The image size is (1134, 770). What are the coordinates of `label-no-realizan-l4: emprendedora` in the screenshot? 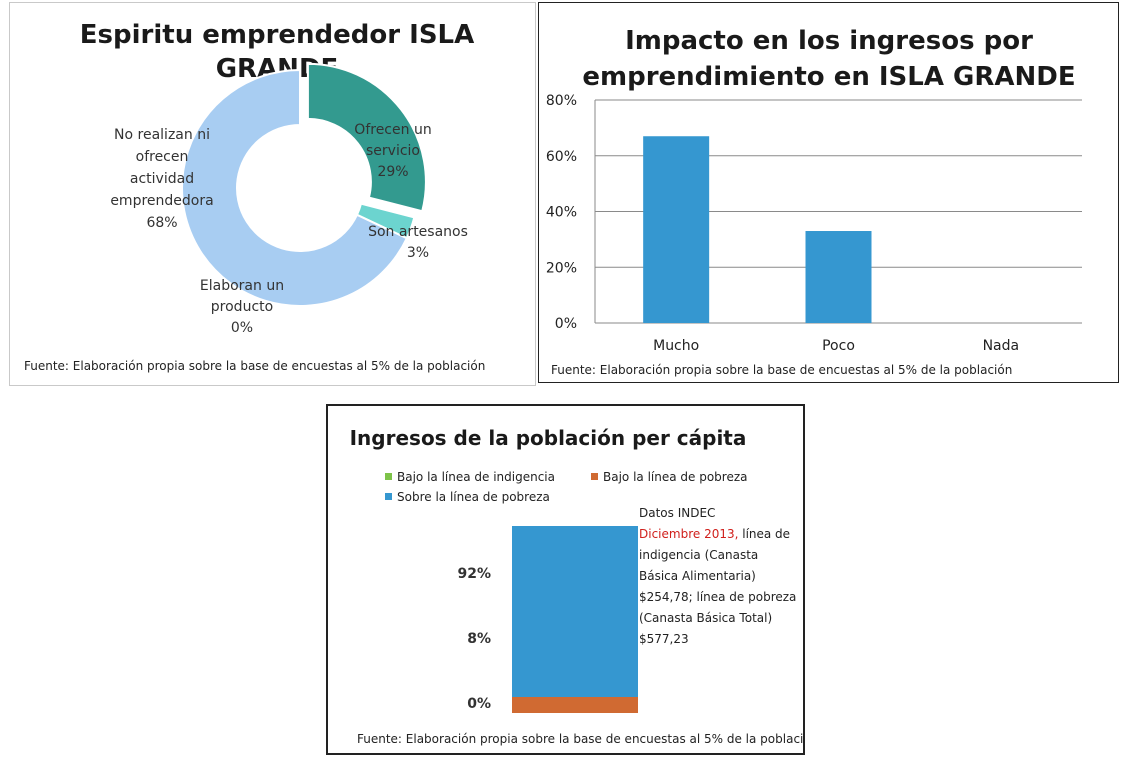 It's located at (161, 201).